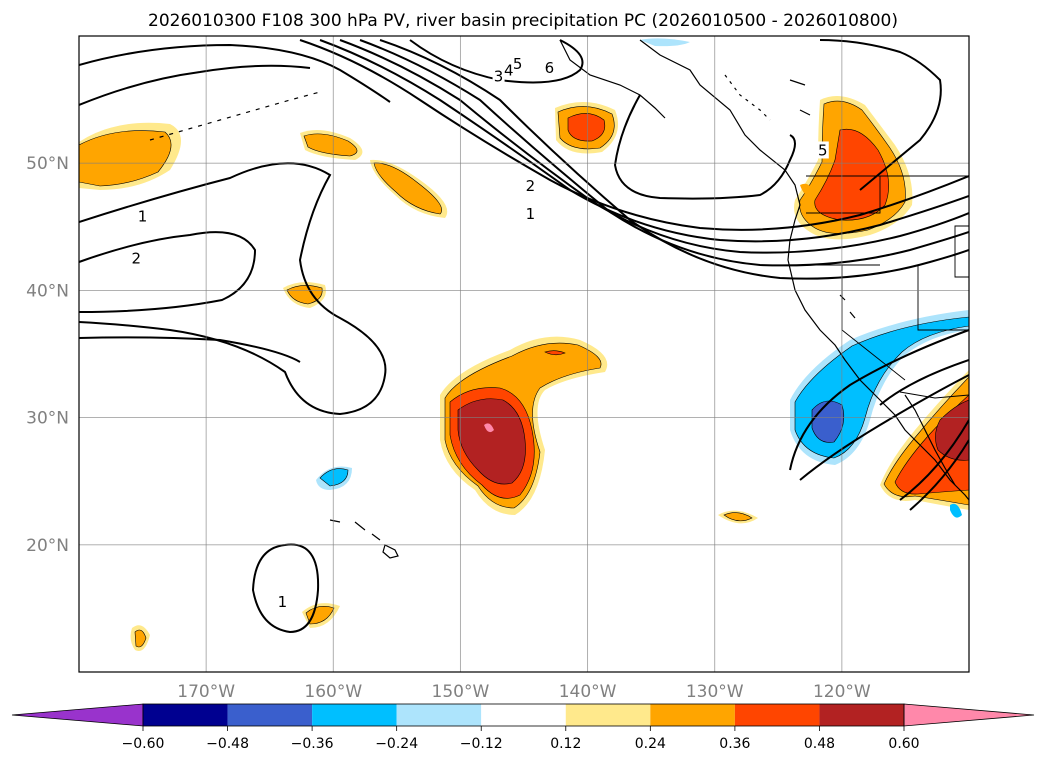 Image resolution: width=1047 pixels, height=765 pixels. Describe the element at coordinates (312, 744) in the screenshot. I see `colorbar-tick-label: −0.36` at that location.